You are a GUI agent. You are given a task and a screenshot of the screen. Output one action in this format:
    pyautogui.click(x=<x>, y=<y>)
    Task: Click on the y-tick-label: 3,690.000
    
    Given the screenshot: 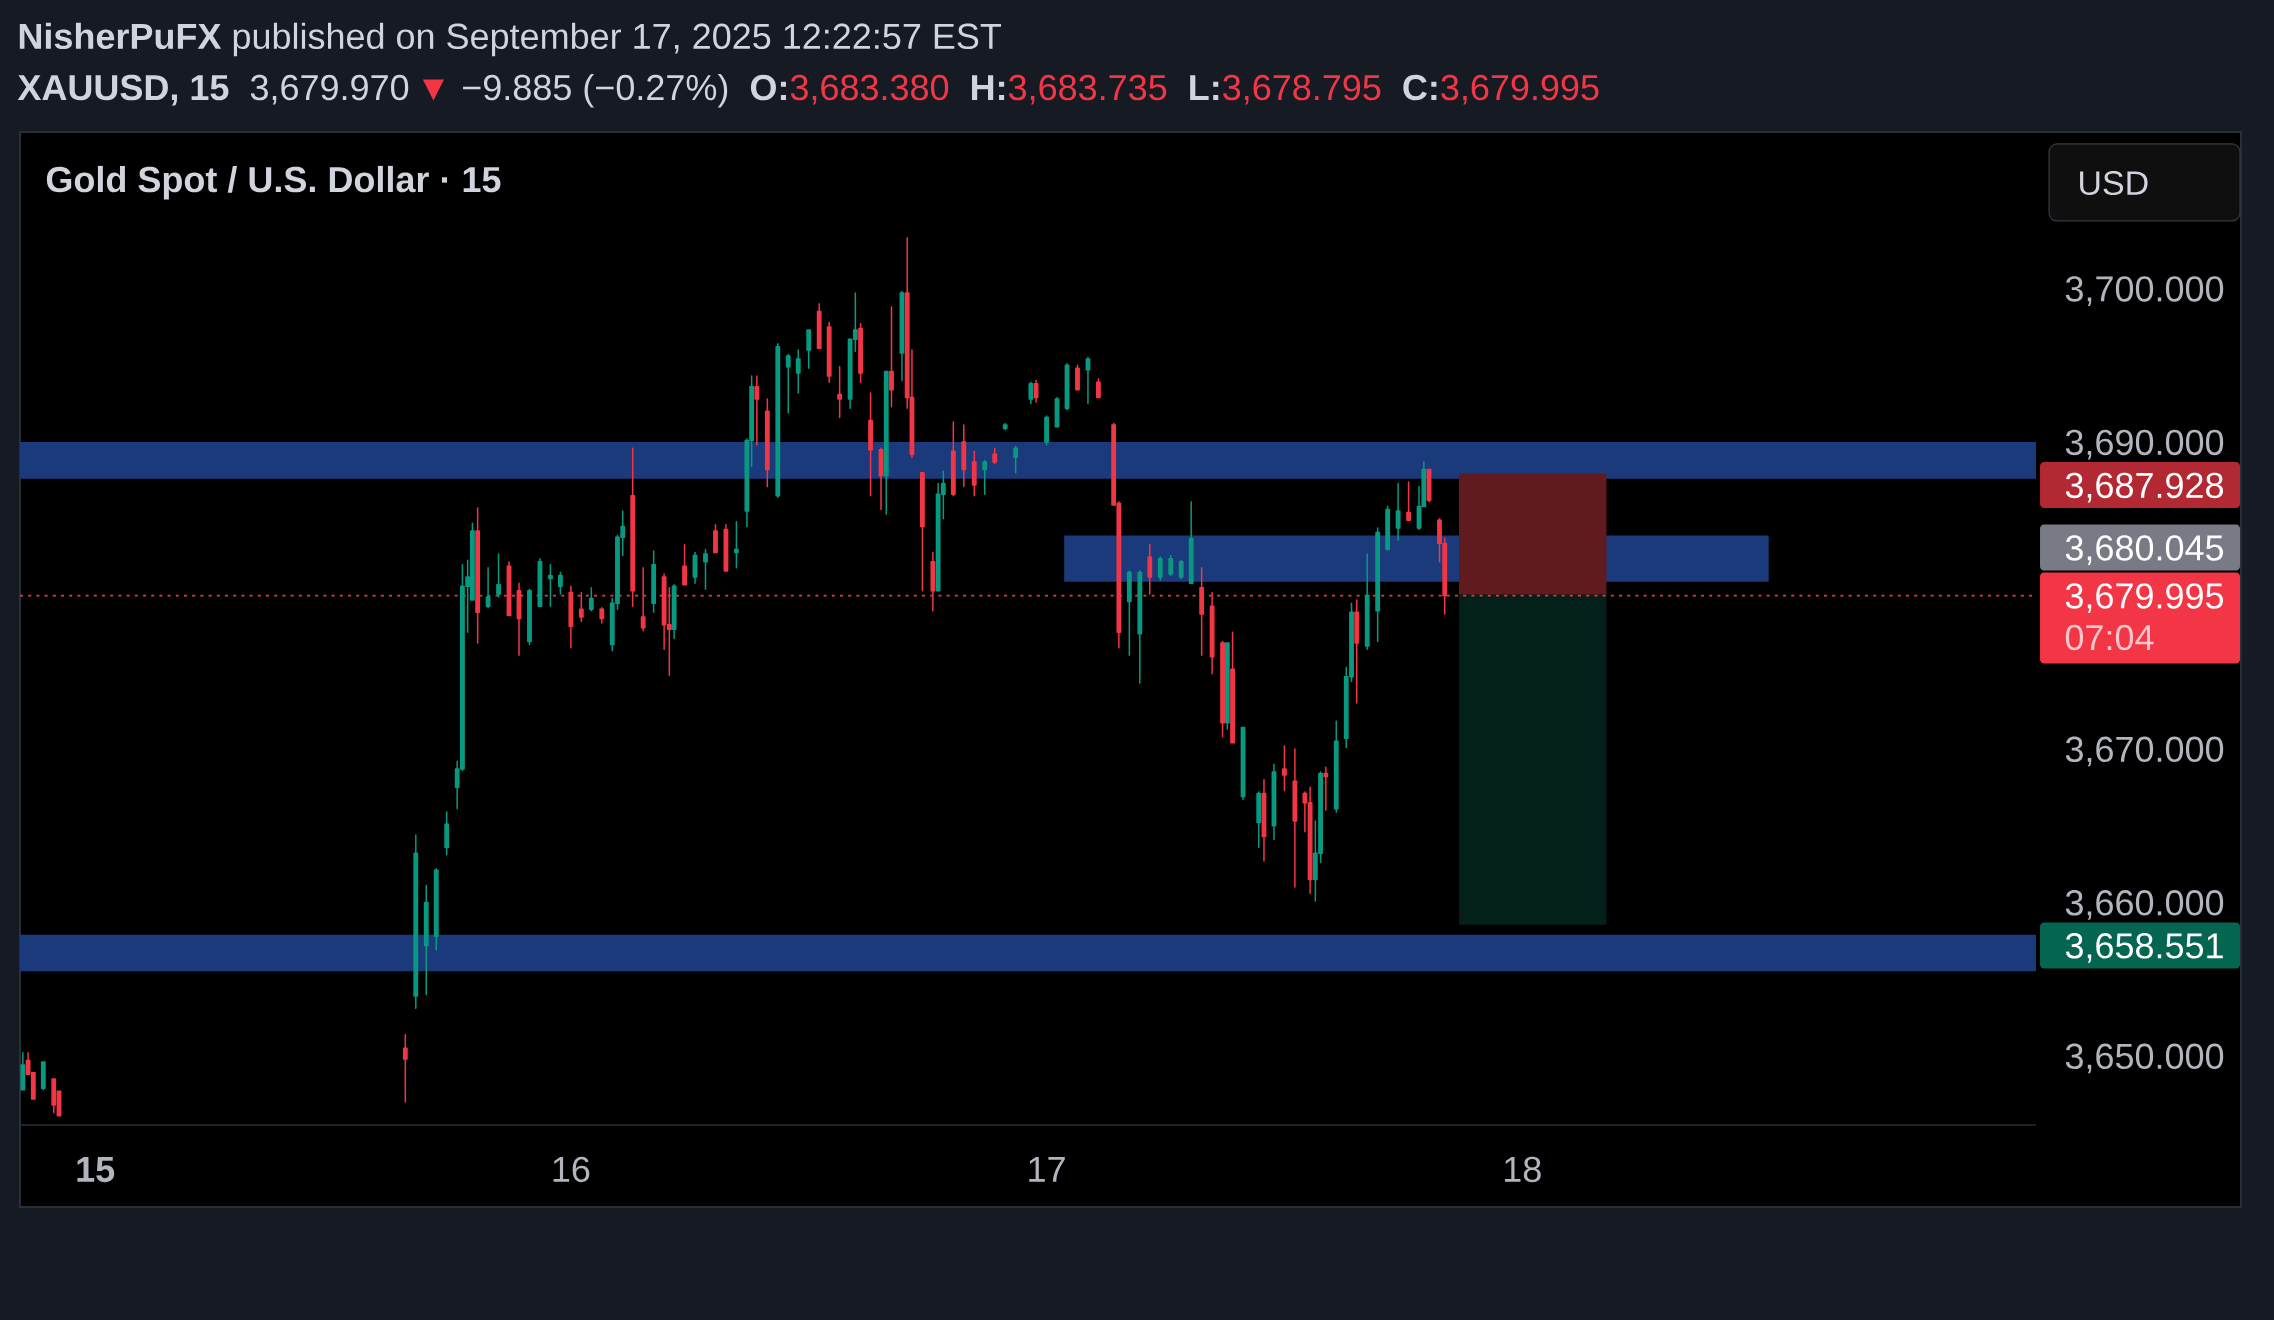 What is the action you would take?
    pyautogui.click(x=2144, y=444)
    